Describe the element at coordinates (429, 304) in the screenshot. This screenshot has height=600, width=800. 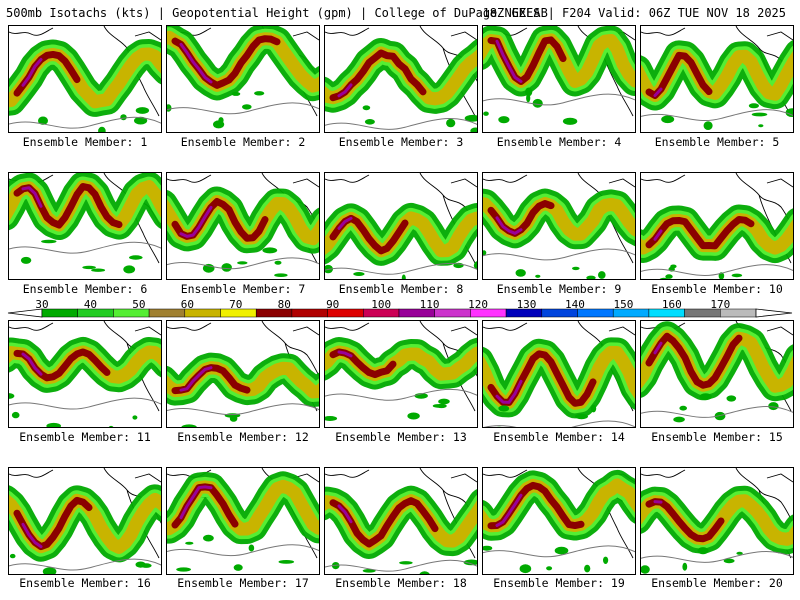
I see `colorbar-tick-label: 110` at that location.